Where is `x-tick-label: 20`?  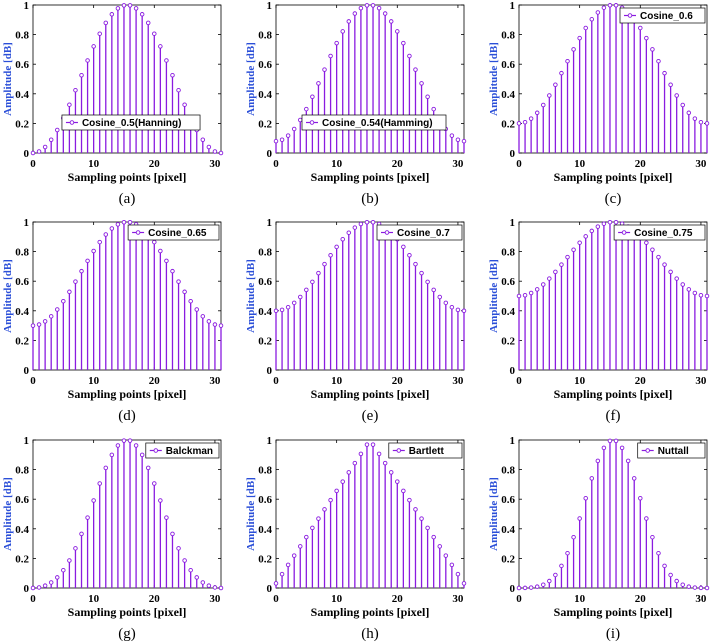
x-tick-label: 20 is located at coordinates (398, 381).